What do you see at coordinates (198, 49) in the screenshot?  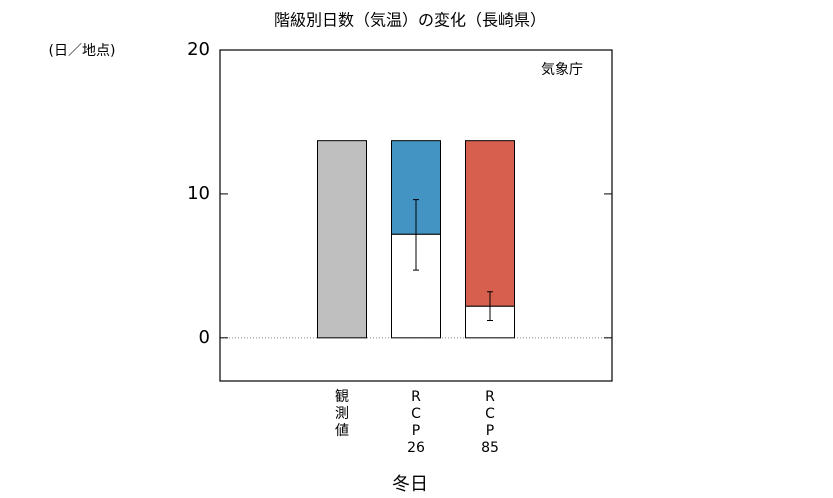 I see `y-tick-label: 20` at bounding box center [198, 49].